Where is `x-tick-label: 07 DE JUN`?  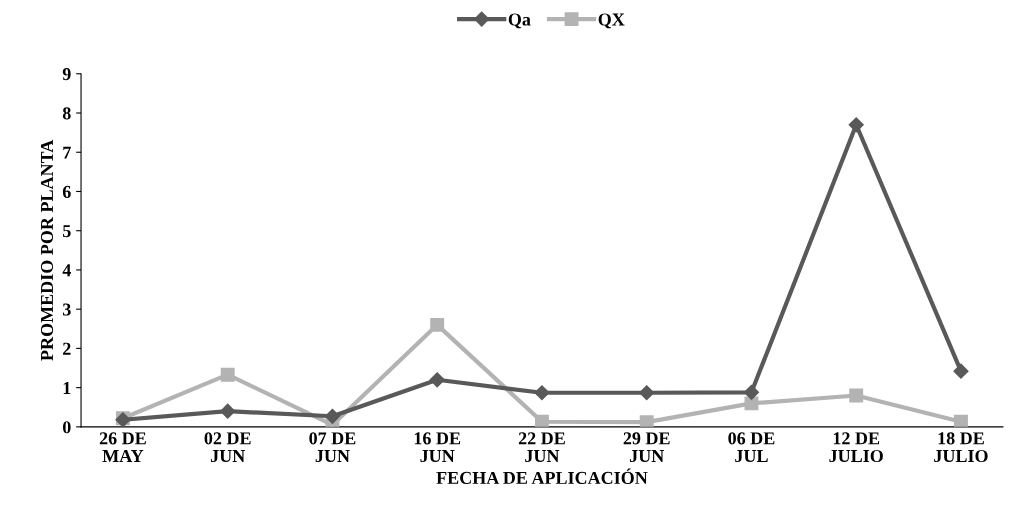 x-tick-label: 07 DE JUN is located at coordinates (332, 447).